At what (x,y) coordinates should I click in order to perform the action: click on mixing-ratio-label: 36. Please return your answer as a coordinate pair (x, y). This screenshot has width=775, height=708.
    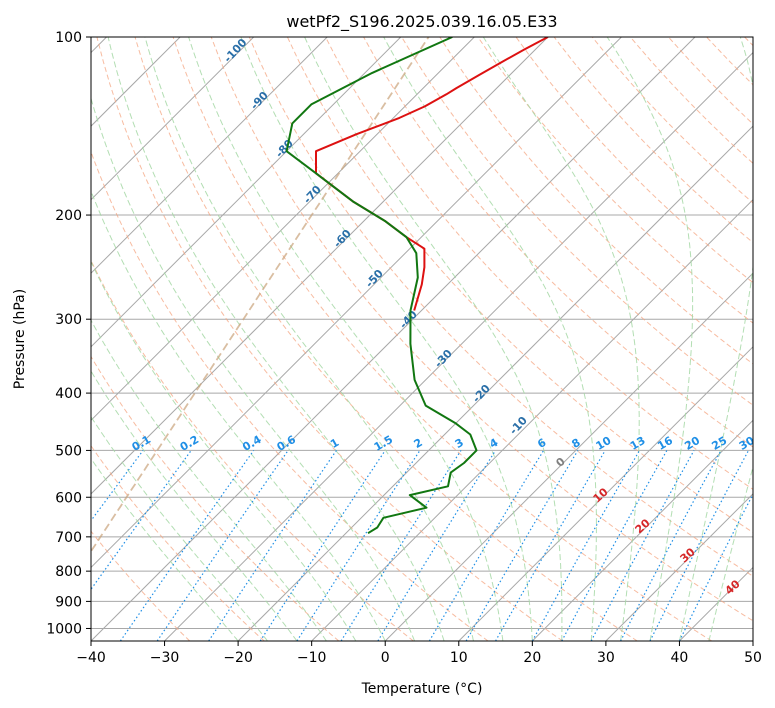
    Looking at the image, I should click on (769, 443).